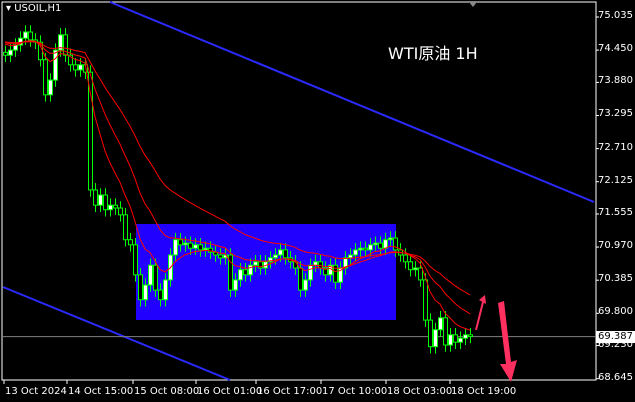  Describe the element at coordinates (290, 391) in the screenshot. I see `time-tick-label: 16 Oct 17:00` at that location.